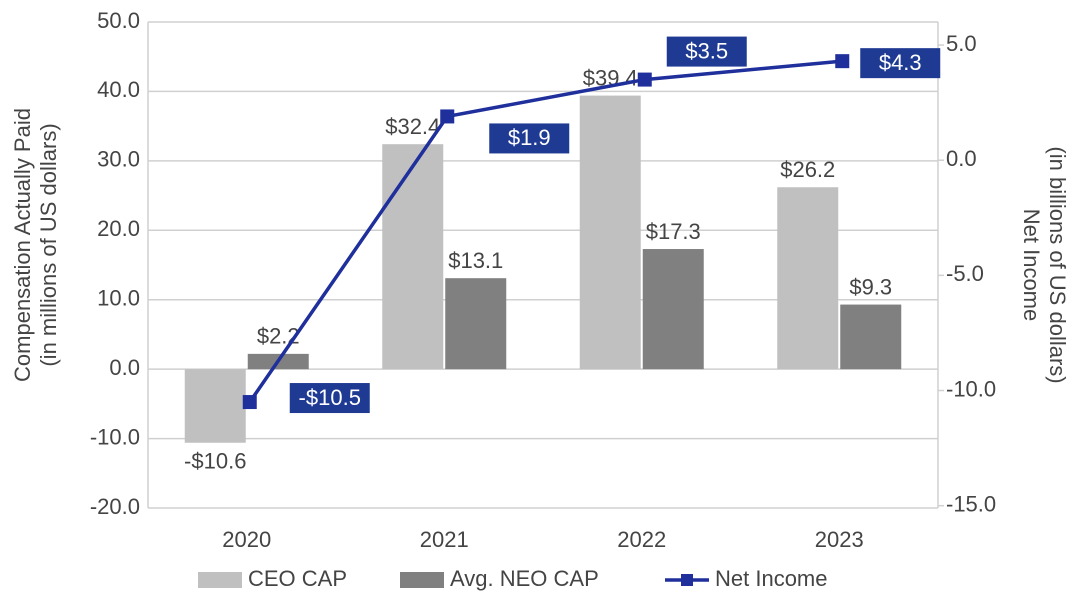 The width and height of the screenshot is (1078, 601). Describe the element at coordinates (444, 539) in the screenshot. I see `x-tick-label: 2021` at that location.